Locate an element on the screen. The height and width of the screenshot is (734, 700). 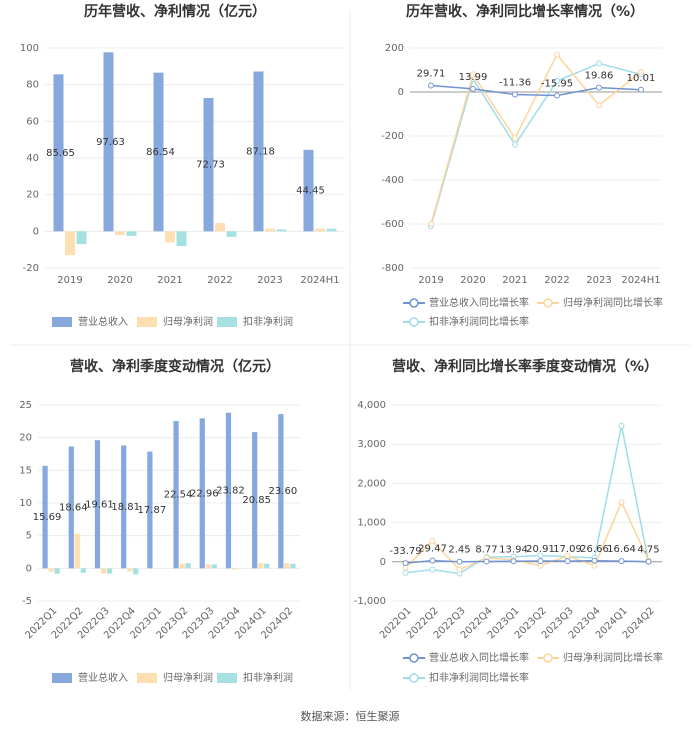
x-tick-label: 2020 is located at coordinates (119, 280).